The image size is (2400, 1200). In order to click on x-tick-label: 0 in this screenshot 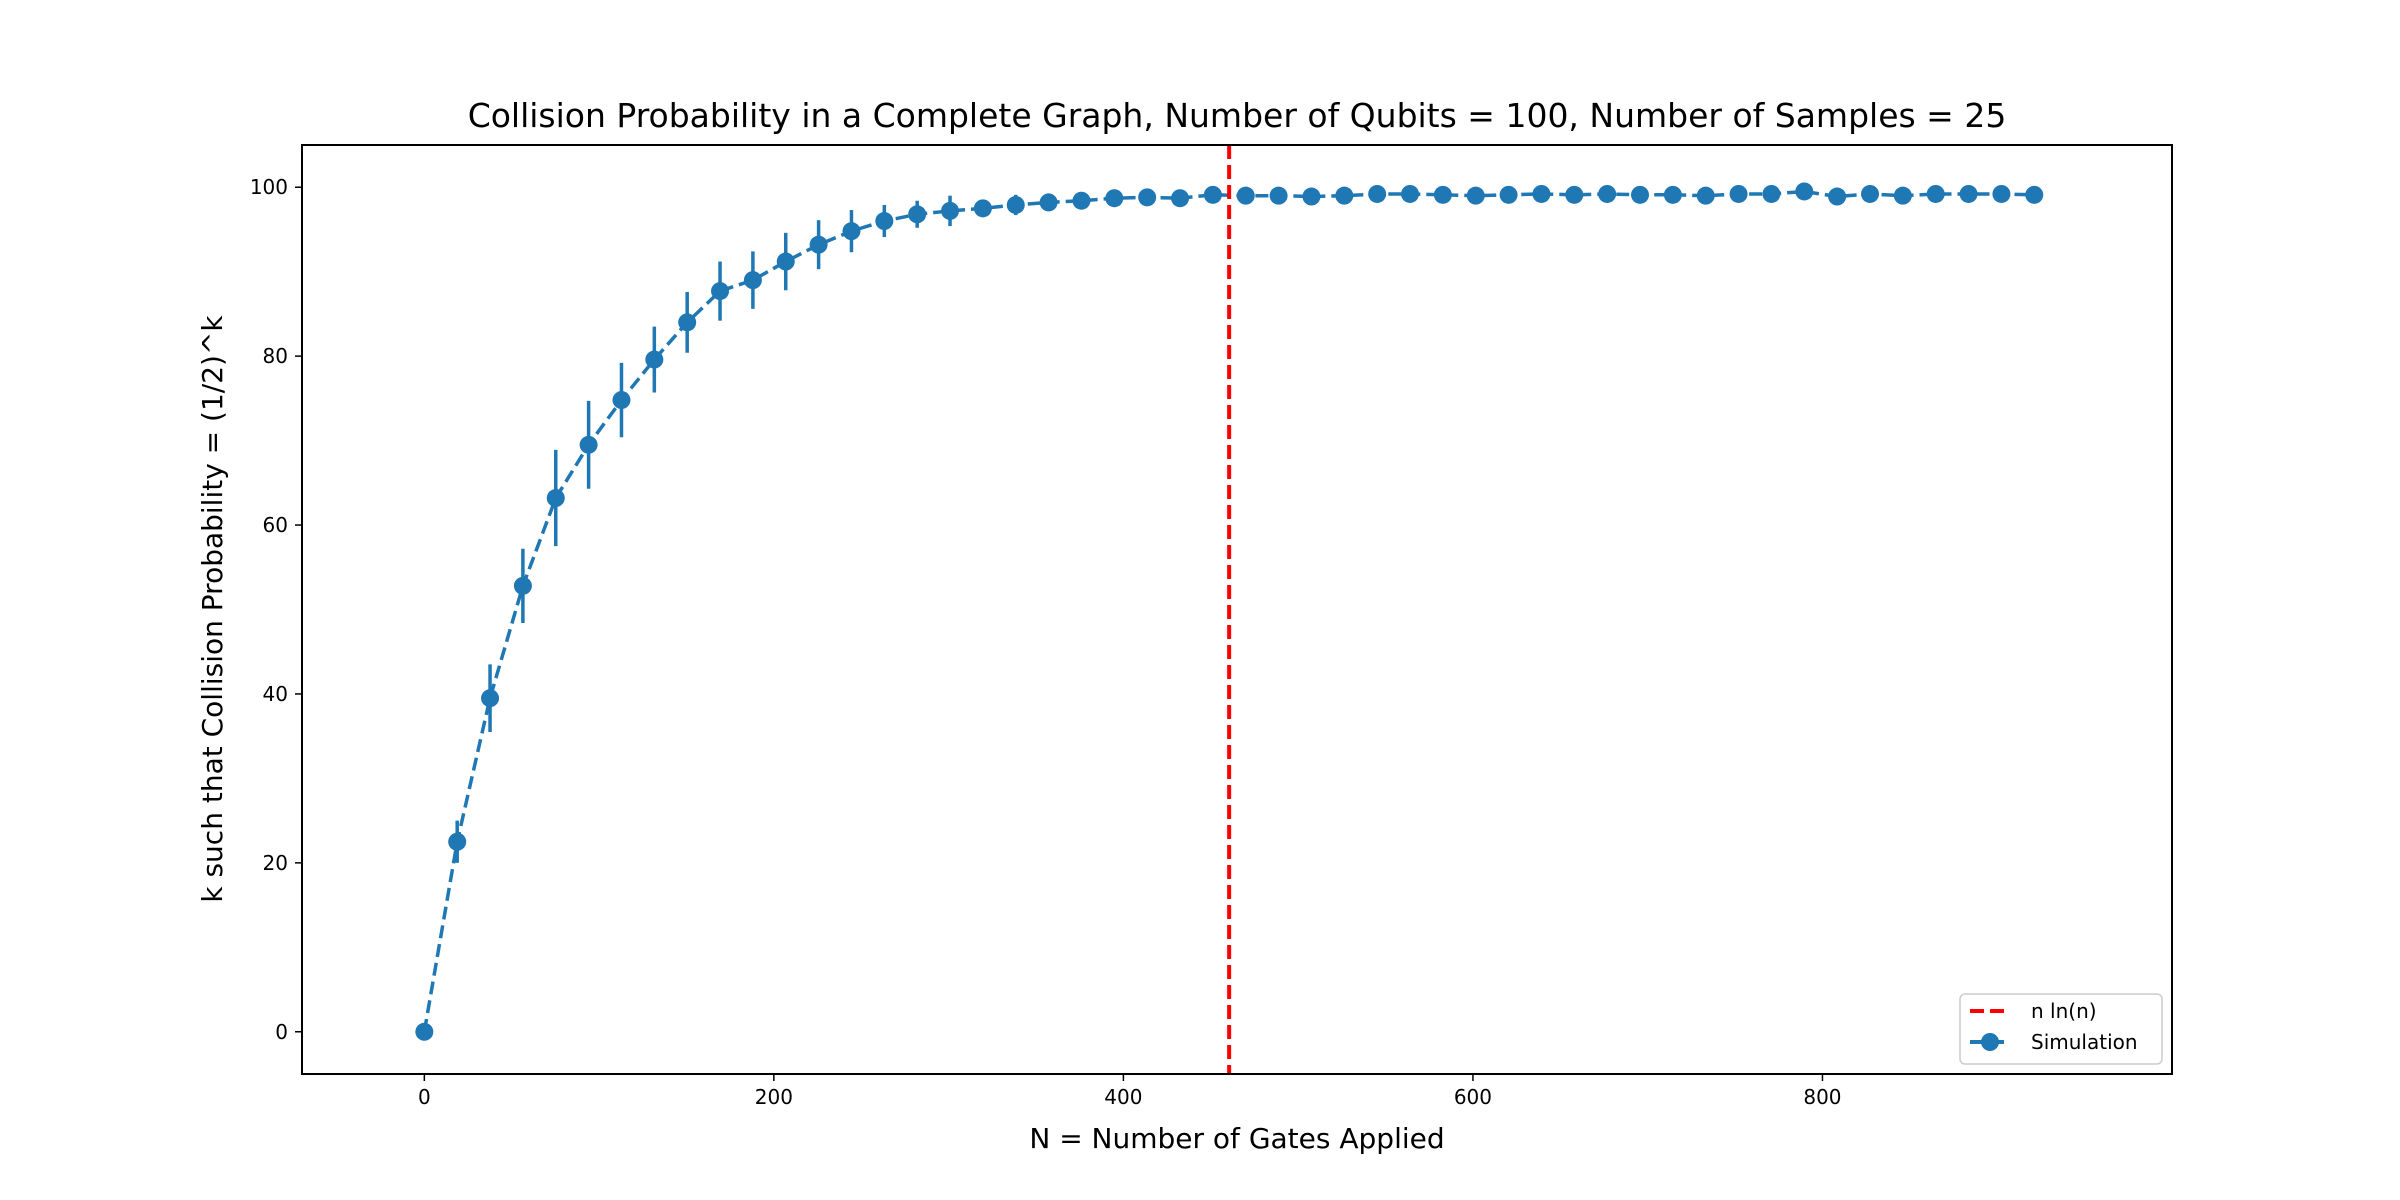, I will do `click(424, 1097)`.